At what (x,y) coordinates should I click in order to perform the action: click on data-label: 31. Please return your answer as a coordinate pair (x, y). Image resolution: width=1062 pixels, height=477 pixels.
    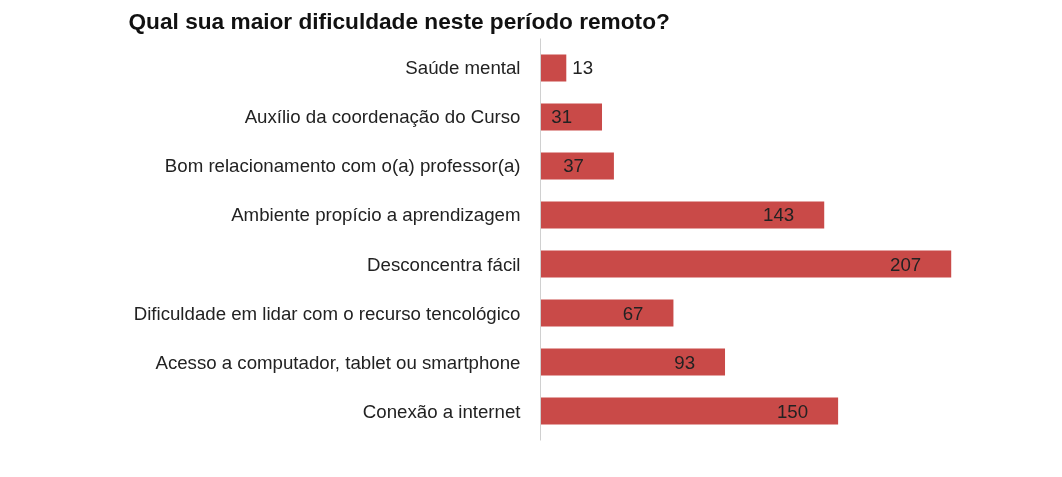
    Looking at the image, I should click on (562, 117).